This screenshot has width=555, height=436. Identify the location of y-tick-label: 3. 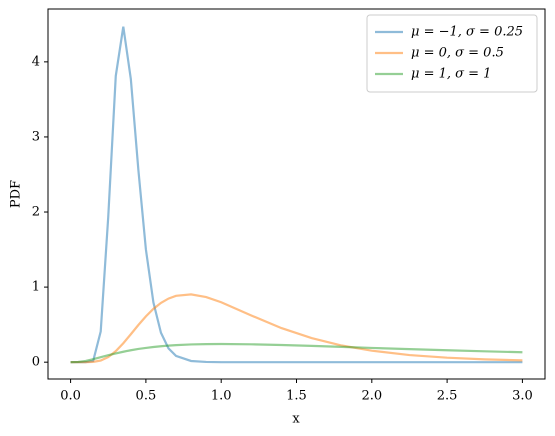
(36, 136).